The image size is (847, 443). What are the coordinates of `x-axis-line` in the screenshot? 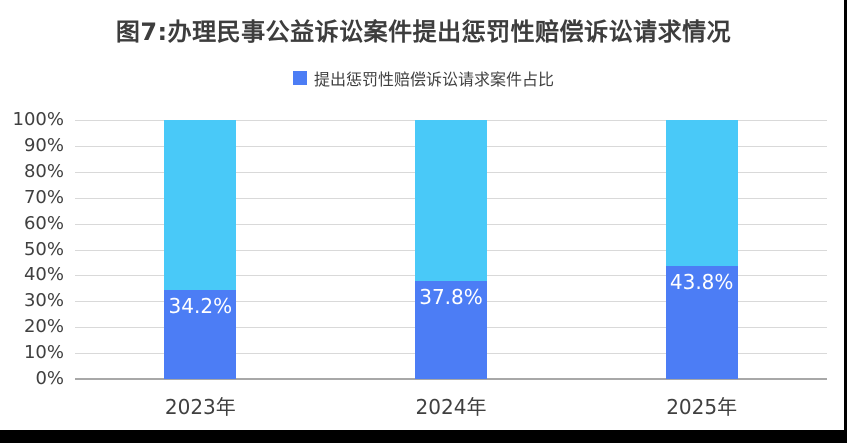 It's located at (451, 379).